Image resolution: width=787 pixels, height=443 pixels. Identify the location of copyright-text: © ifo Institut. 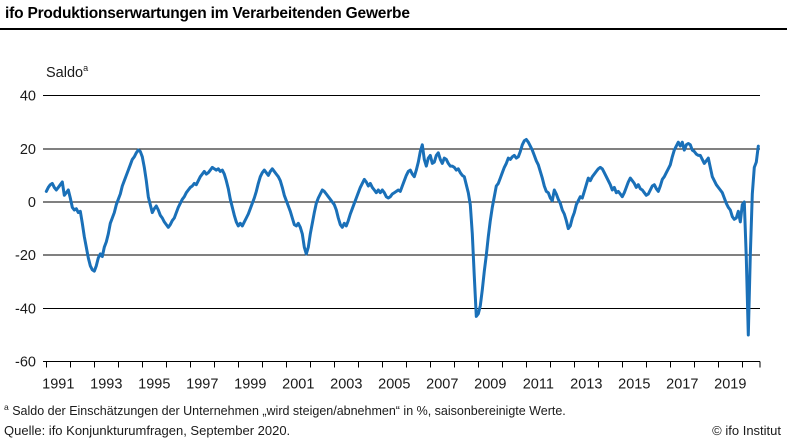
(746, 430).